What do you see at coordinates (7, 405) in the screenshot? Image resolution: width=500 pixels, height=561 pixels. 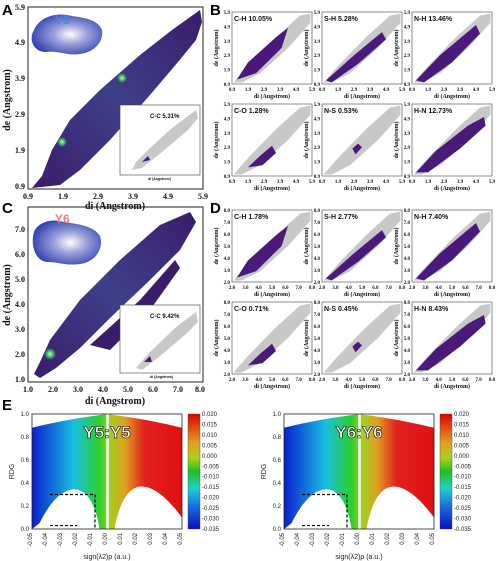 I see `panel-e-label: E` at bounding box center [7, 405].